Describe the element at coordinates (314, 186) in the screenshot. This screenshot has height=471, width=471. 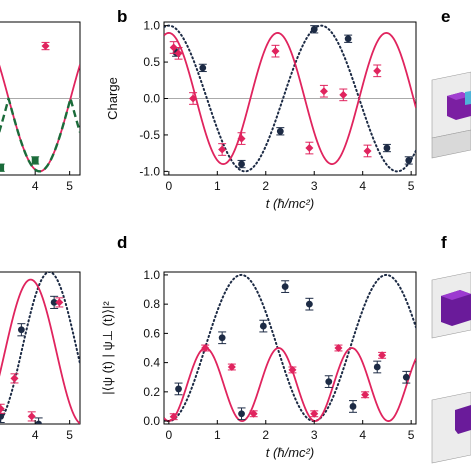
I see `x-tick-label-b-3: 3` at that location.